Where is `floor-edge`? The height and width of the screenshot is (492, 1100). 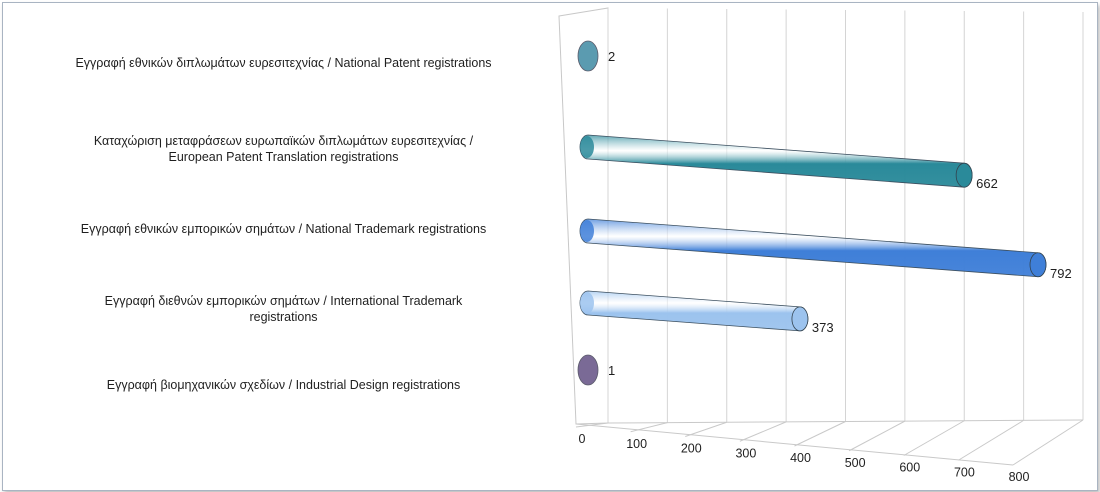 floor-edge is located at coordinates (794, 444).